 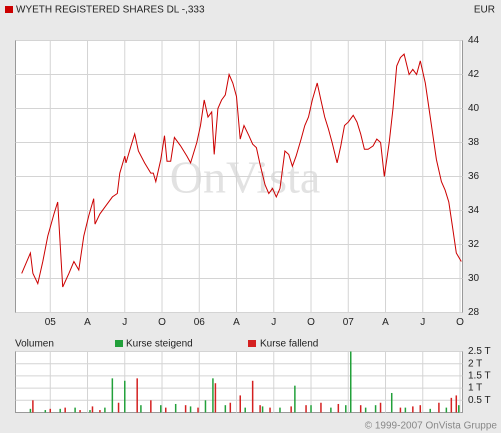 What do you see at coordinates (431, 426) in the screenshot?
I see `footer: © 1999-2007 OnVista Gruppe` at bounding box center [431, 426].